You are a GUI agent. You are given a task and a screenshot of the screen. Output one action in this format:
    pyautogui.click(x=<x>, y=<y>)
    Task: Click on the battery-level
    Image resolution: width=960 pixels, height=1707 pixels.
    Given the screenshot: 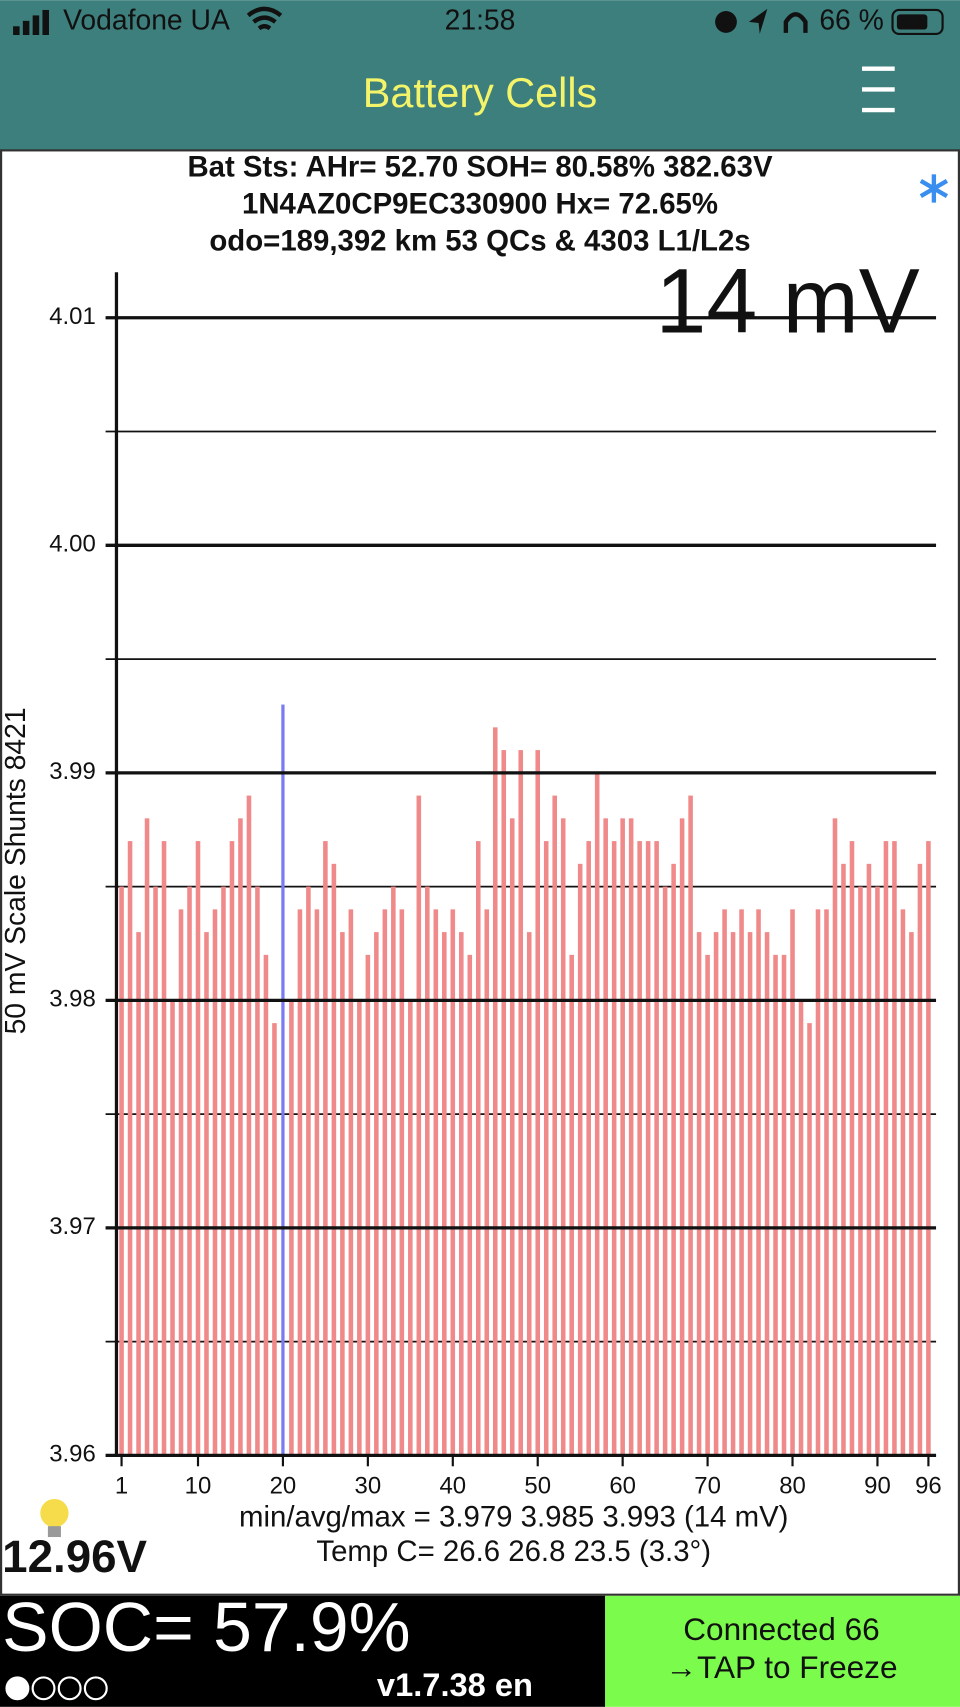 What is the action you would take?
    pyautogui.click(x=912, y=22)
    